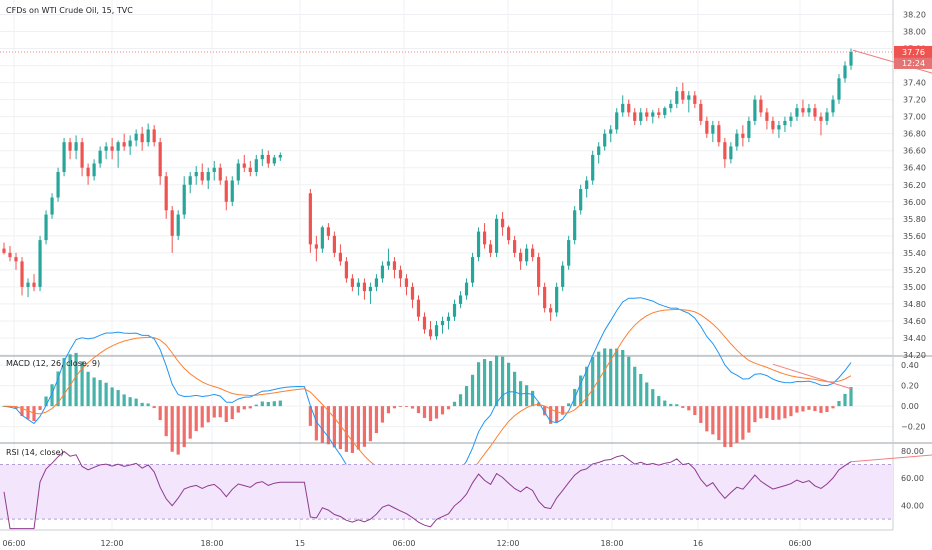 The width and height of the screenshot is (932, 550). Describe the element at coordinates (446, 492) in the screenshot. I see `rsi-band-fill` at that location.